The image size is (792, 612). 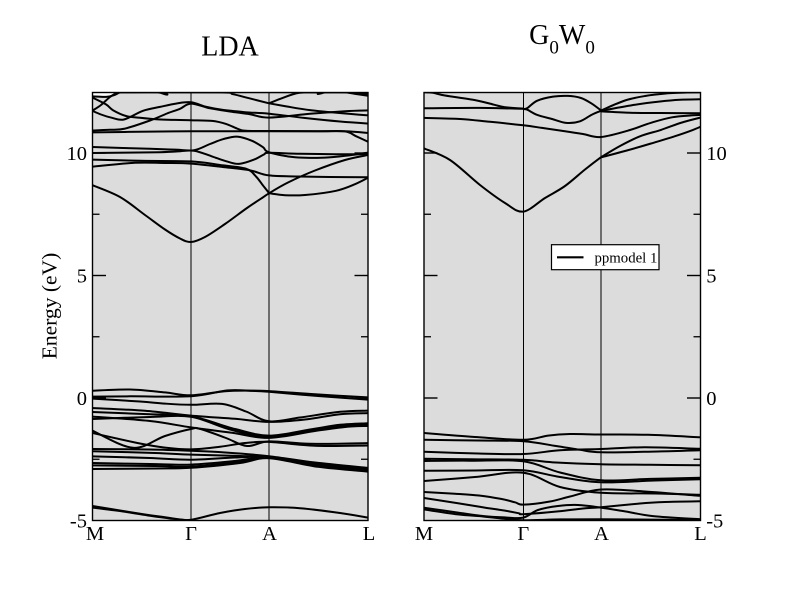 I want to click on svg-text: LDA, so click(x=230, y=47).